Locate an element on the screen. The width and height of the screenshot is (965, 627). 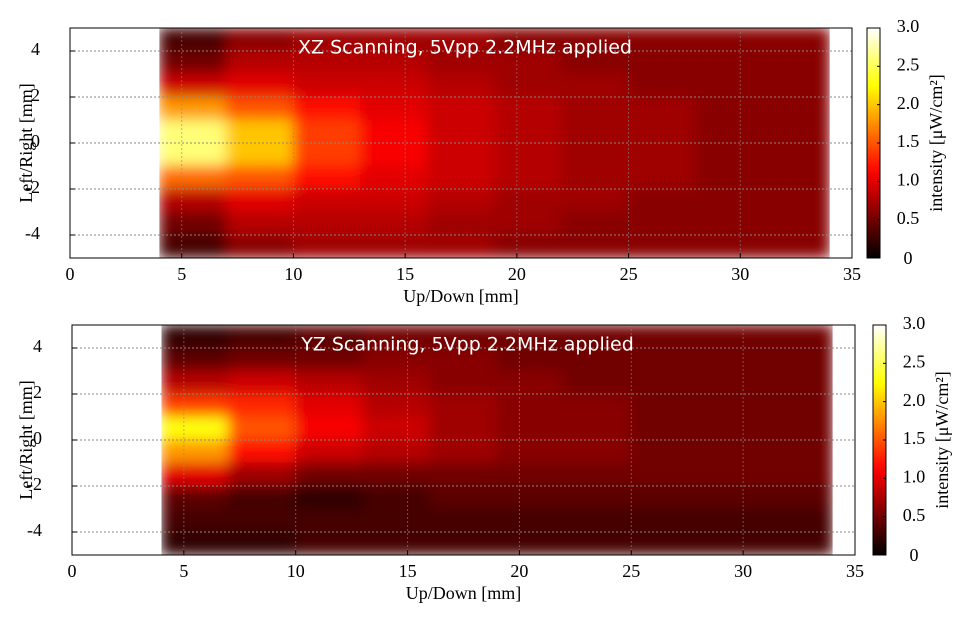
y-tick-label: -4 is located at coordinates (32, 233).